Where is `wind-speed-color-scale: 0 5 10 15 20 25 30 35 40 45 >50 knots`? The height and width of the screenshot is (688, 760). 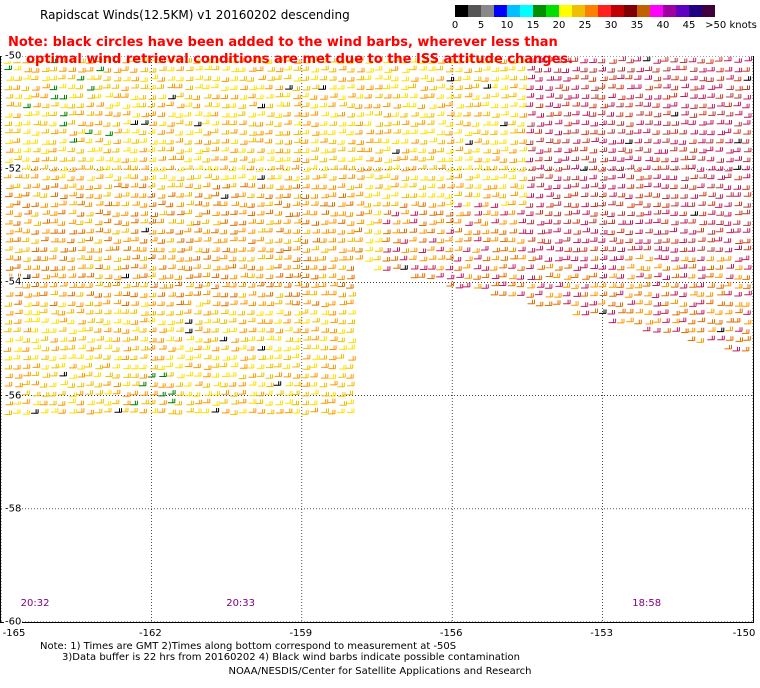
wind-speed-color-scale: 0 5 10 15 20 25 30 35 40 45 >50 knots is located at coordinates (604, 19).